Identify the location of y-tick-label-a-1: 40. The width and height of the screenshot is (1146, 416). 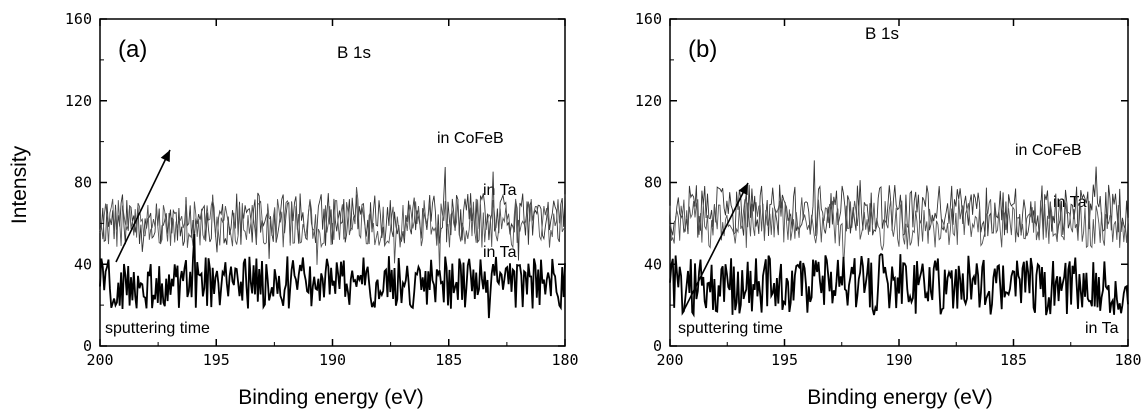
(83, 264).